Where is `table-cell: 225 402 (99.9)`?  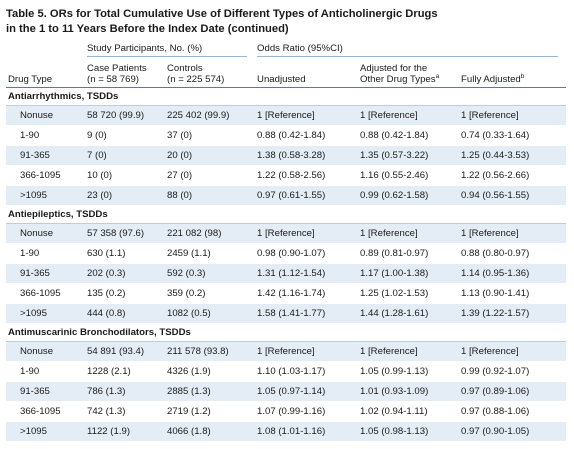
table-cell: 225 402 (99.9) is located at coordinates (210, 115).